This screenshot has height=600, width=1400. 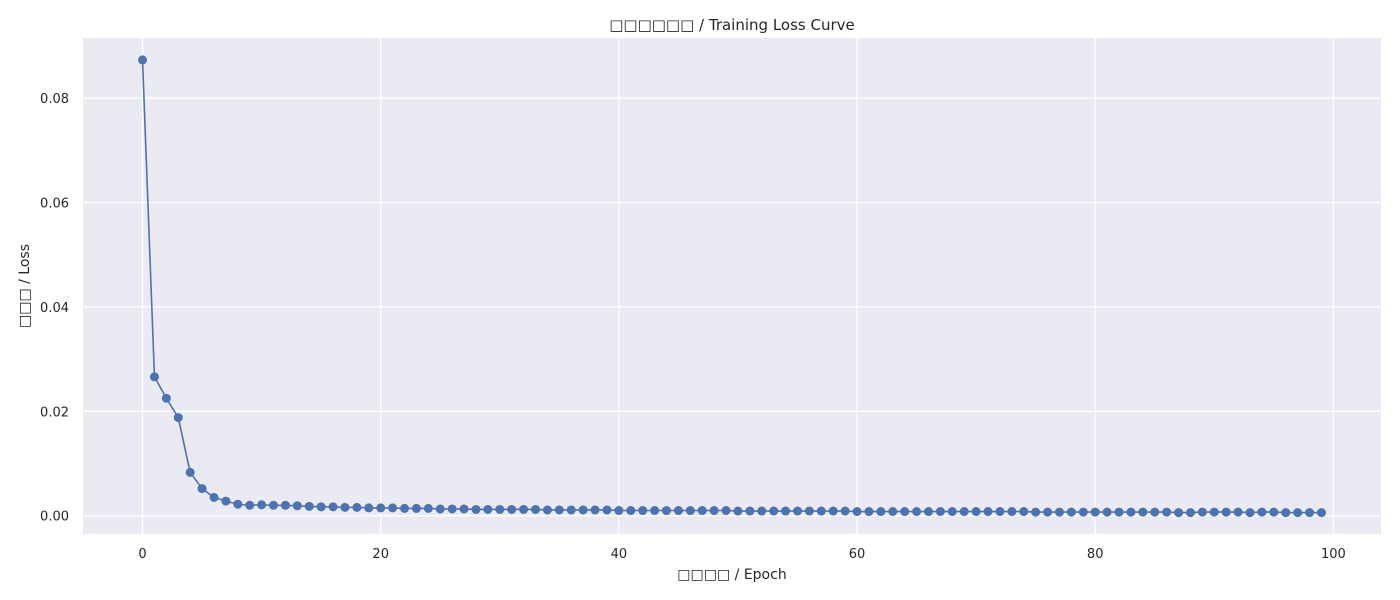 What do you see at coordinates (54, 308) in the screenshot?
I see `y-tick-label: 0.04` at bounding box center [54, 308].